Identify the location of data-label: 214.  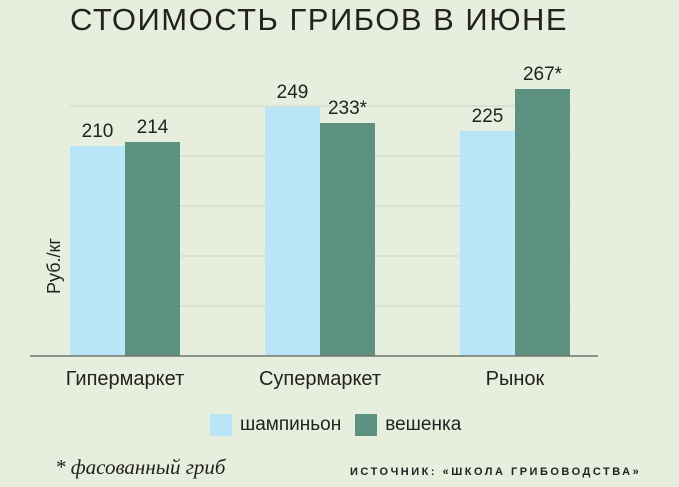
(153, 127).